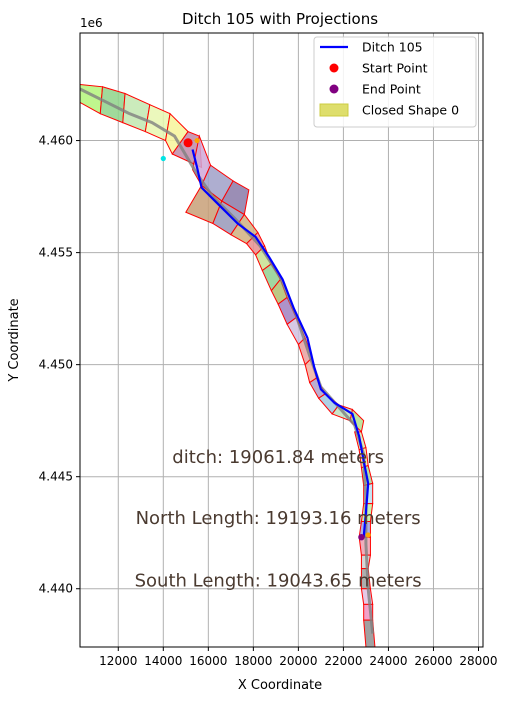 This screenshot has width=511, height=701. Describe the element at coordinates (56, 253) in the screenshot. I see `y-tick-label-3: 4.455` at that location.